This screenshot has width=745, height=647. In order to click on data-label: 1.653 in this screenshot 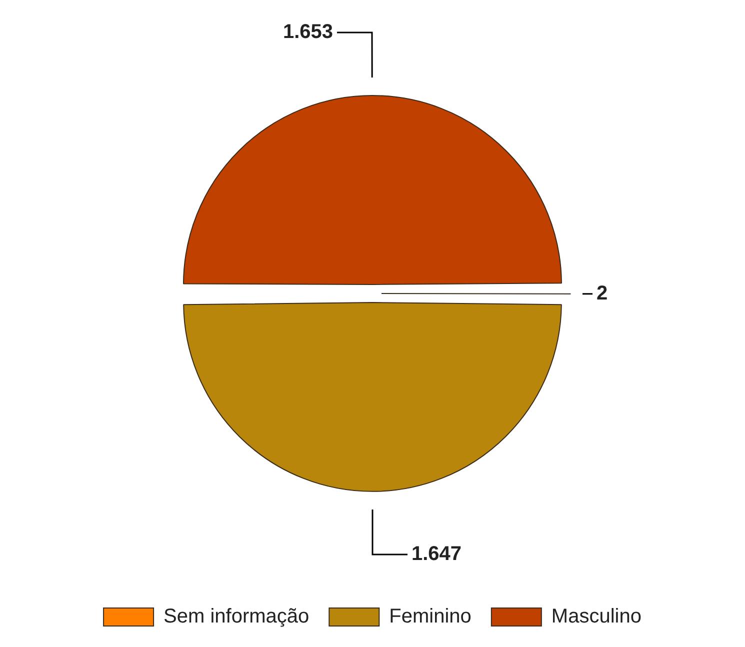, I will do `click(308, 32)`.